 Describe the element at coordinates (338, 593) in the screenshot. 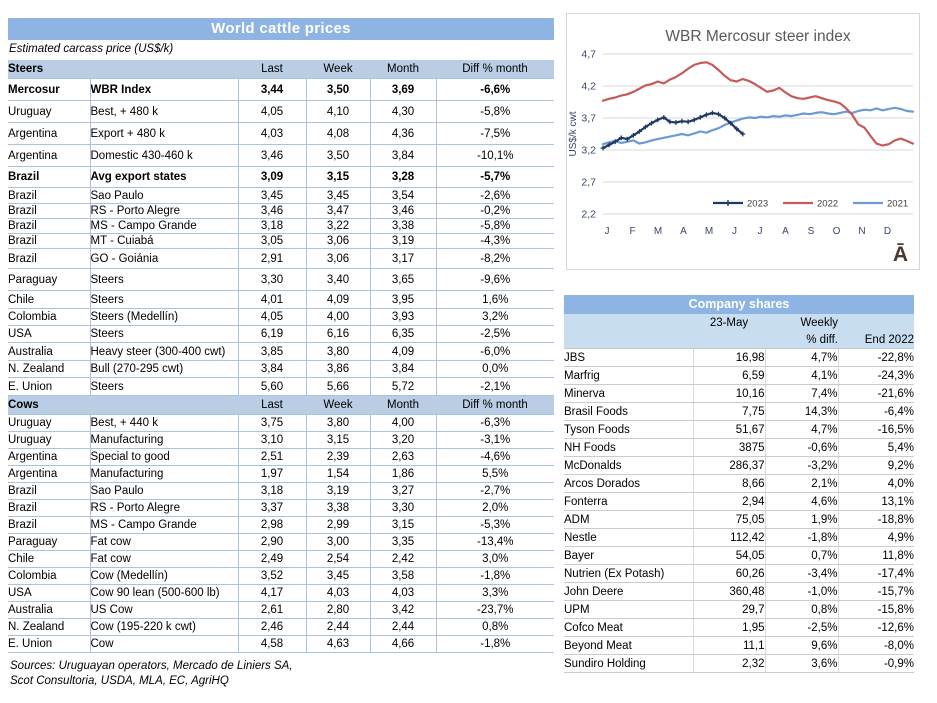

I see `cell-week: 4,03` at that location.